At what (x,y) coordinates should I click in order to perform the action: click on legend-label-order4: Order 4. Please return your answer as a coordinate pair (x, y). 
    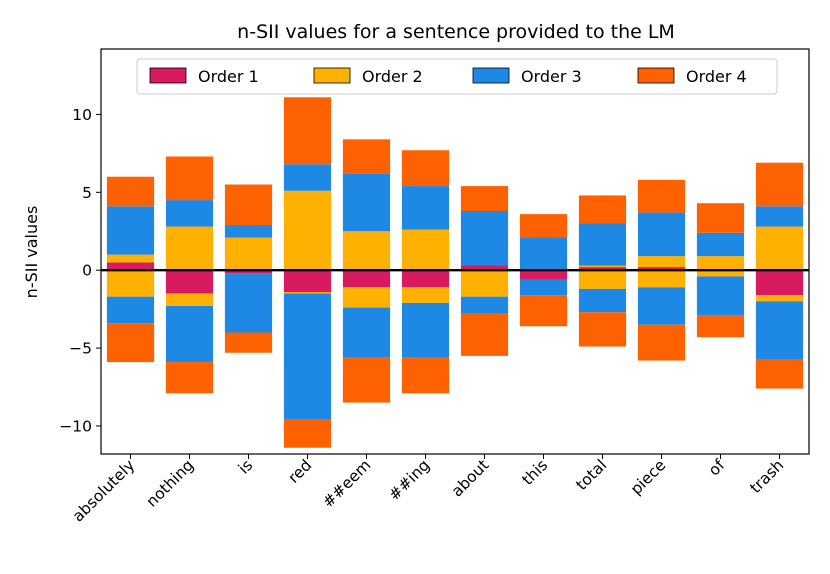
    Looking at the image, I should click on (716, 76).